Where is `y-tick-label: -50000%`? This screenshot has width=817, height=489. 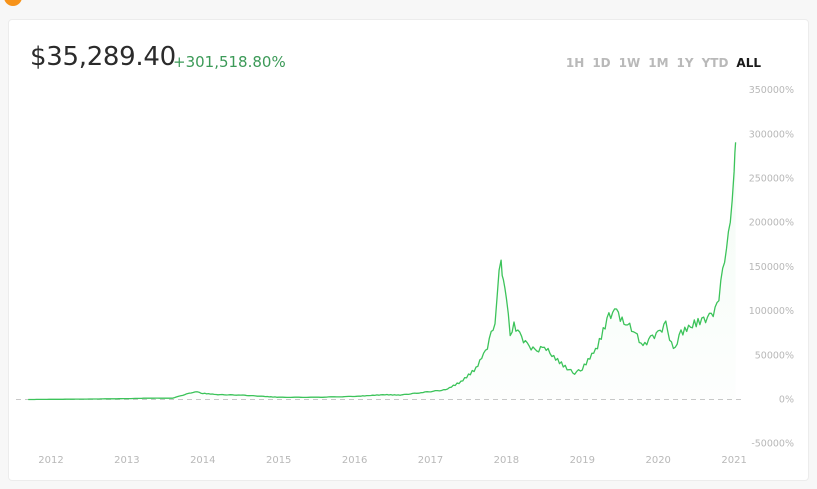
y-tick-label: -50000% is located at coordinates (772, 444).